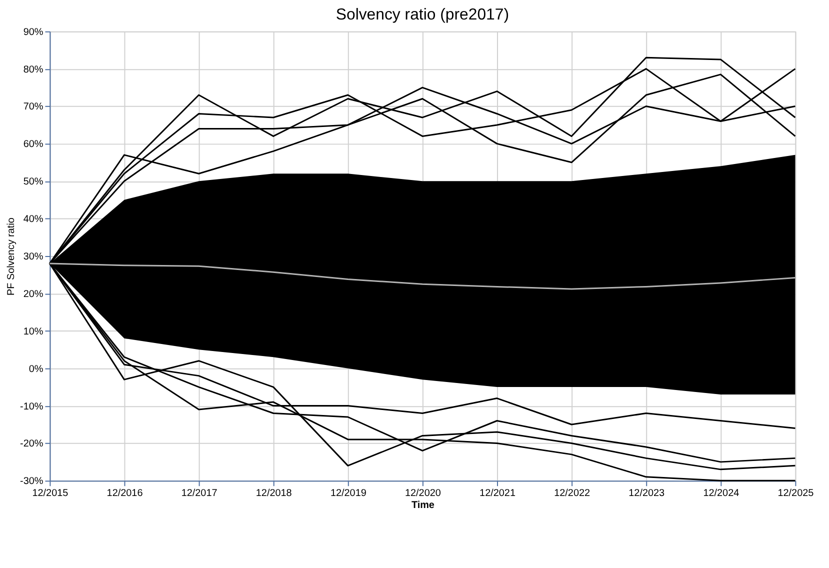 The height and width of the screenshot is (568, 829). What do you see at coordinates (647, 494) in the screenshot?
I see `x-tick-label: 12/2023` at bounding box center [647, 494].